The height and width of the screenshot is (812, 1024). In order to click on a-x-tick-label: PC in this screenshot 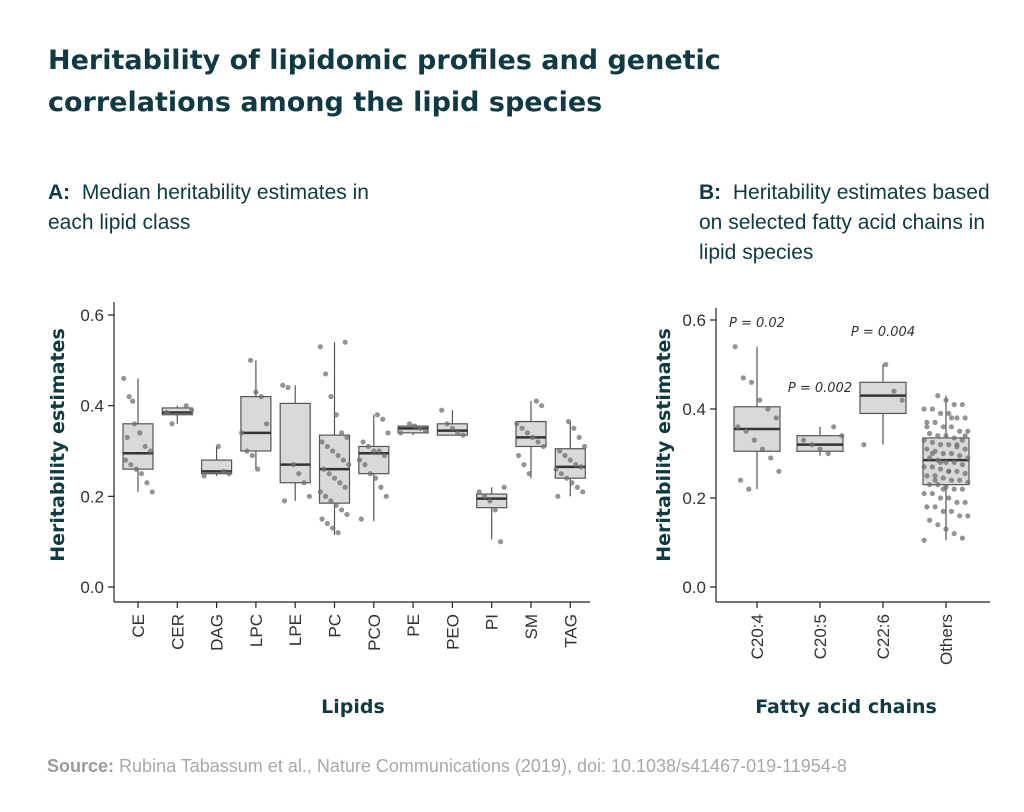, I will do `click(335, 626)`.